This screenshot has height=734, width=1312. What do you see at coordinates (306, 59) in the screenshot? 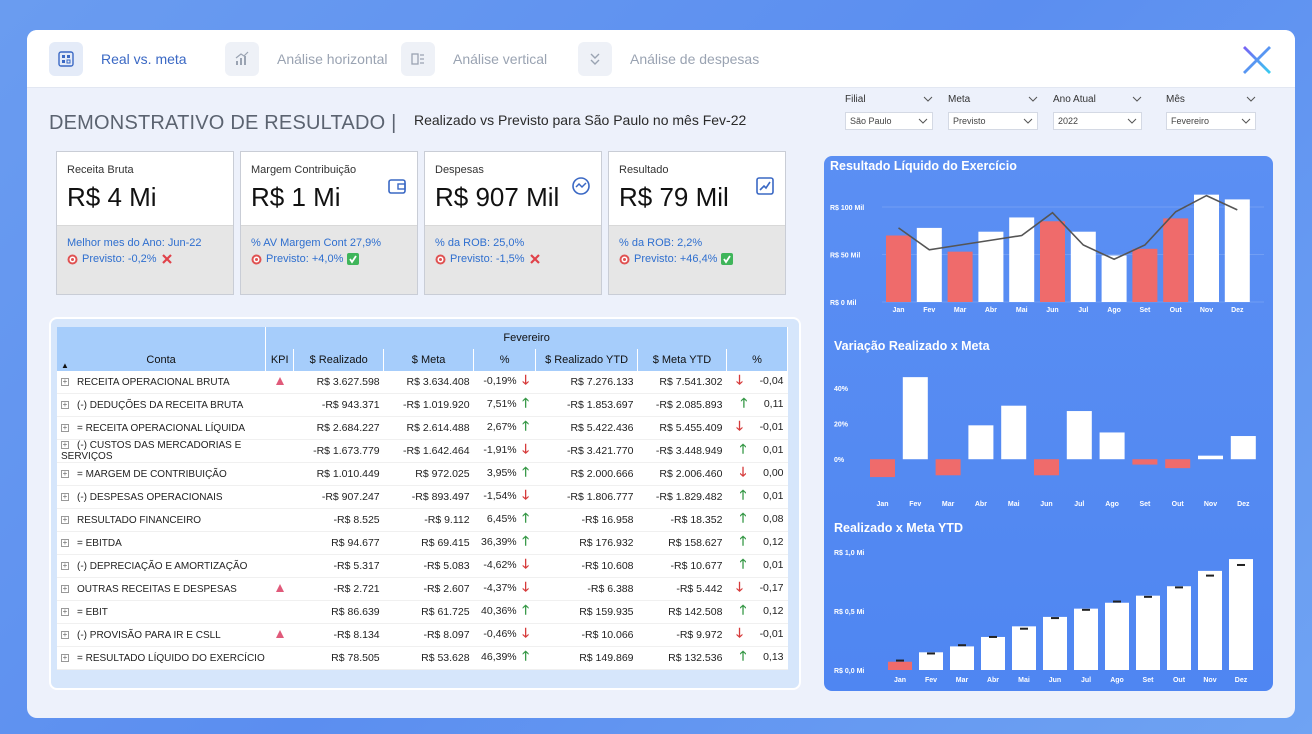
I see `tab-analise-horizontal: Análise horizontal` at bounding box center [306, 59].